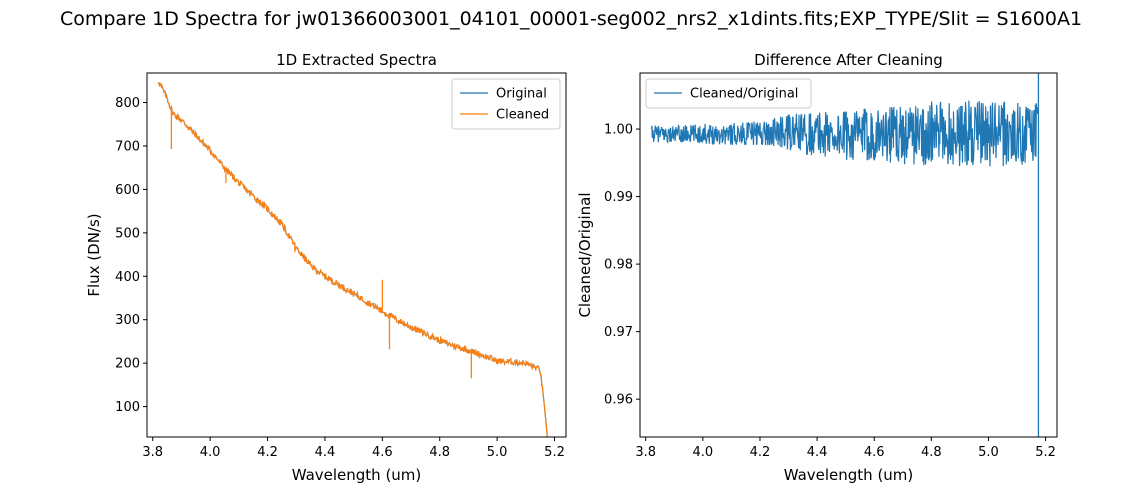  What do you see at coordinates (127, 320) in the screenshot?
I see `y-tick-label: 300` at bounding box center [127, 320].